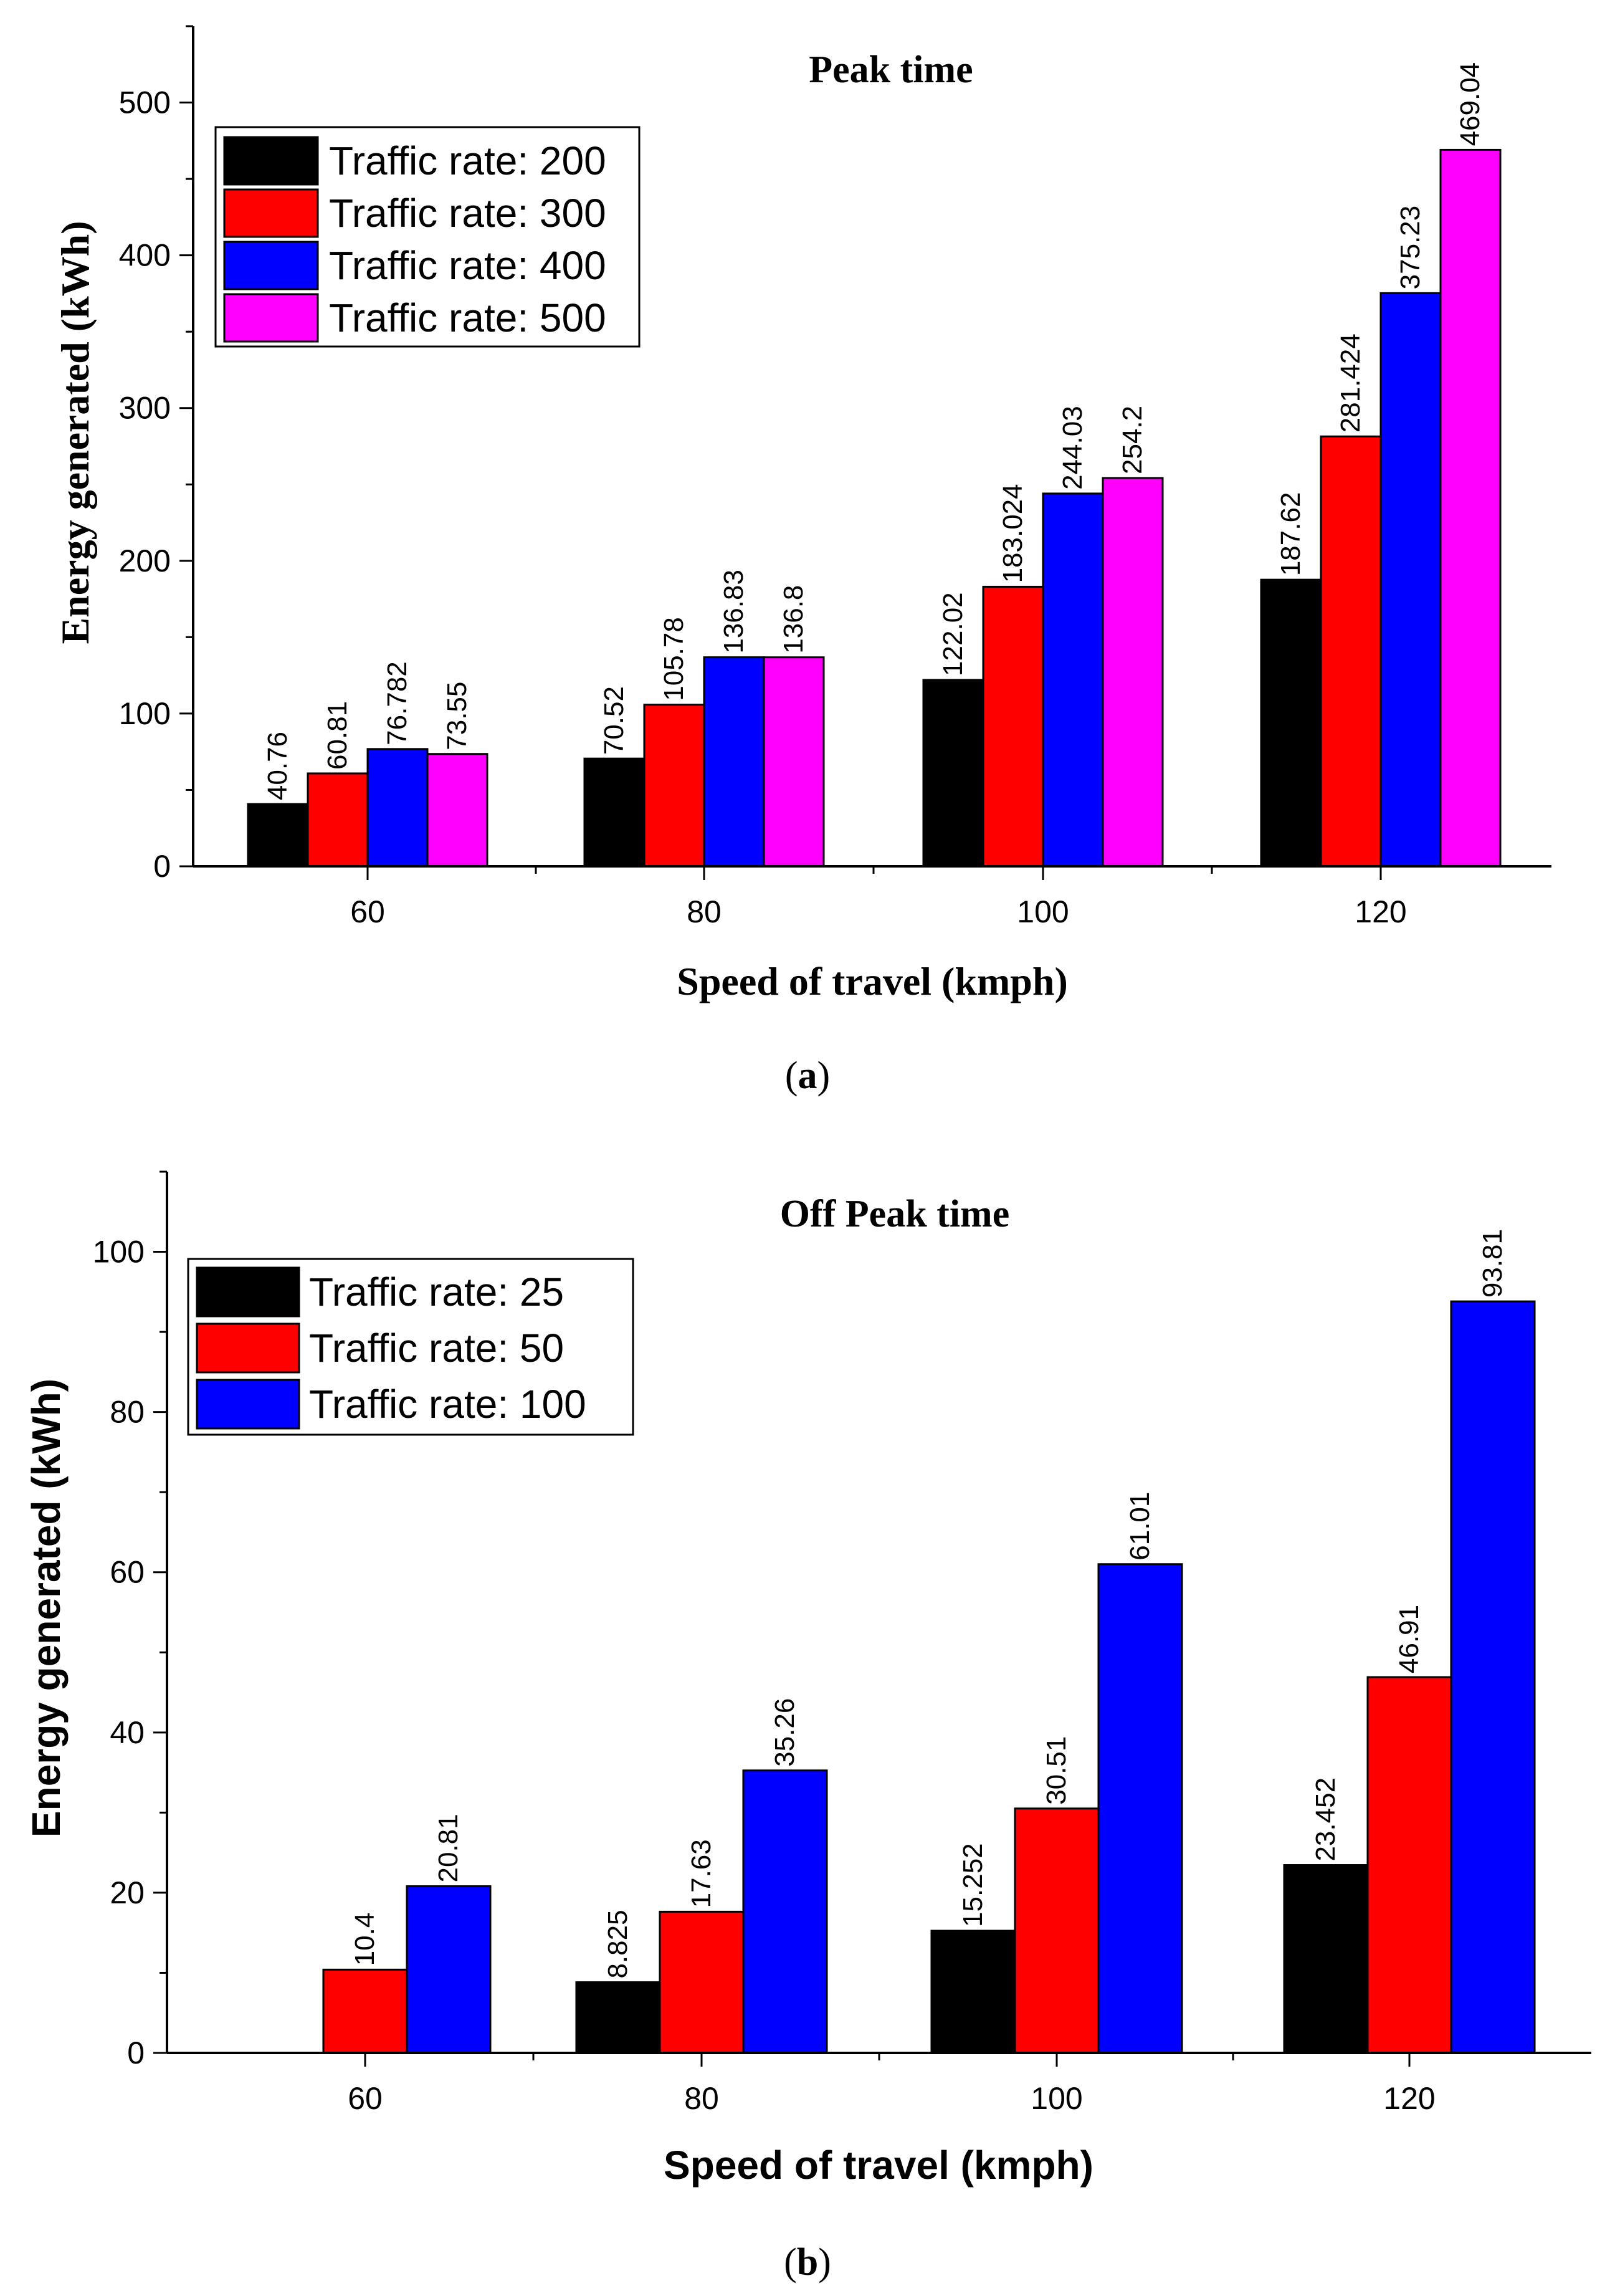 The height and width of the screenshot is (2296, 1615). I want to click on y-tick-label: 300, so click(145, 409).